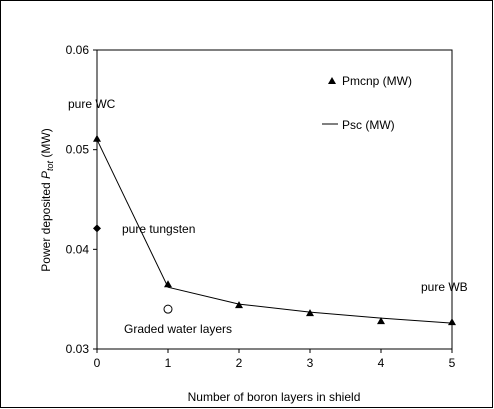 The image size is (494, 409). What do you see at coordinates (78, 150) in the screenshot?
I see `y-tick-label: 0.05` at bounding box center [78, 150].